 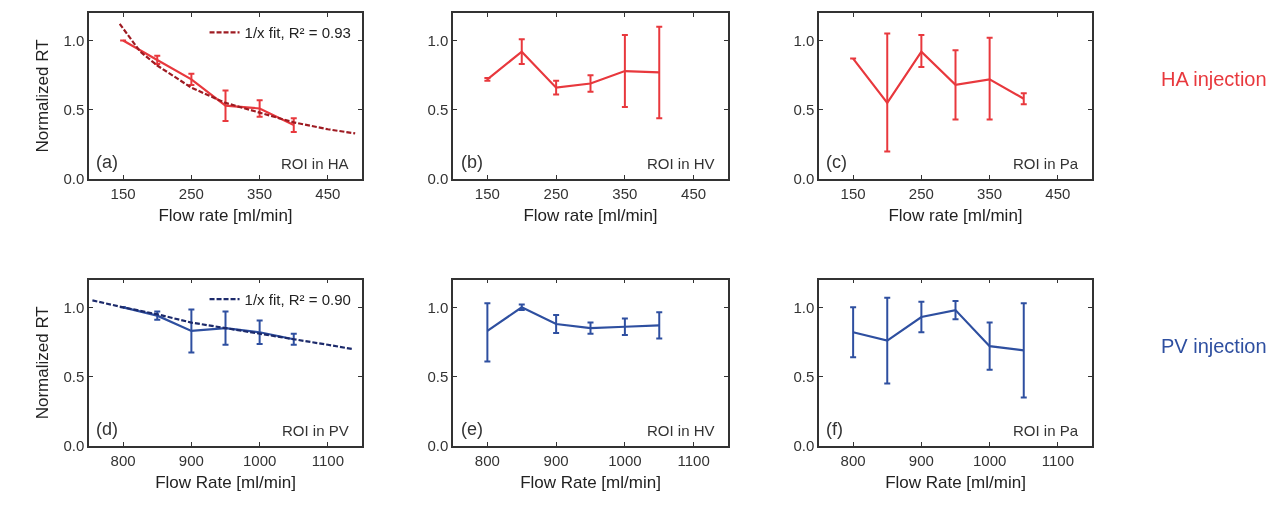 What do you see at coordinates (297, 33) in the screenshot?
I see `legend-label: 1/x fit, R² = 0.93` at bounding box center [297, 33].